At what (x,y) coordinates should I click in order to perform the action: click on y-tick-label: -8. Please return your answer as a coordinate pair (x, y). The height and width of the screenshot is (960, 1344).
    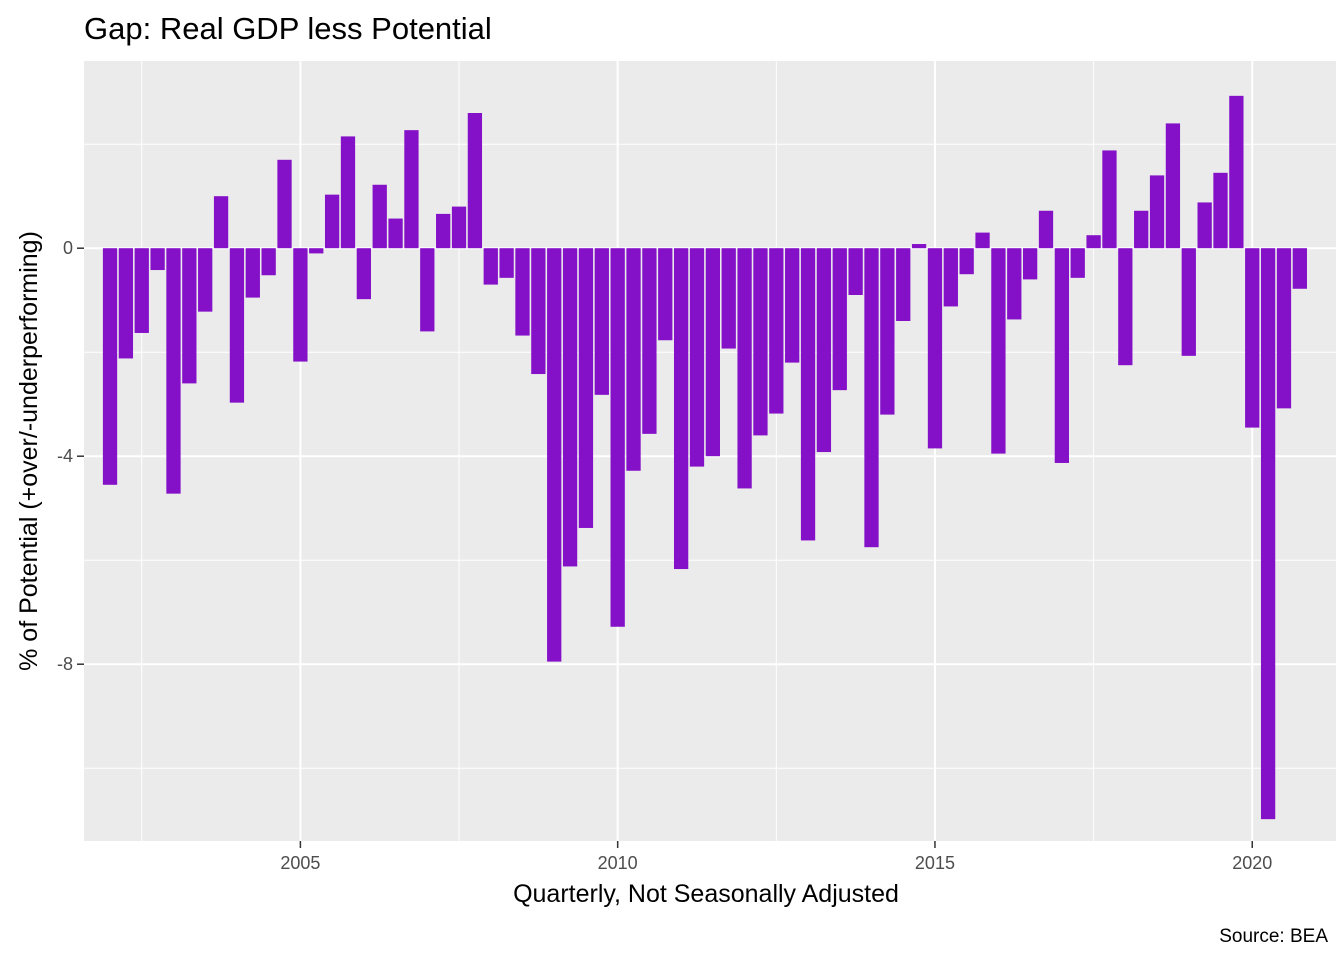
    Looking at the image, I should click on (65, 664).